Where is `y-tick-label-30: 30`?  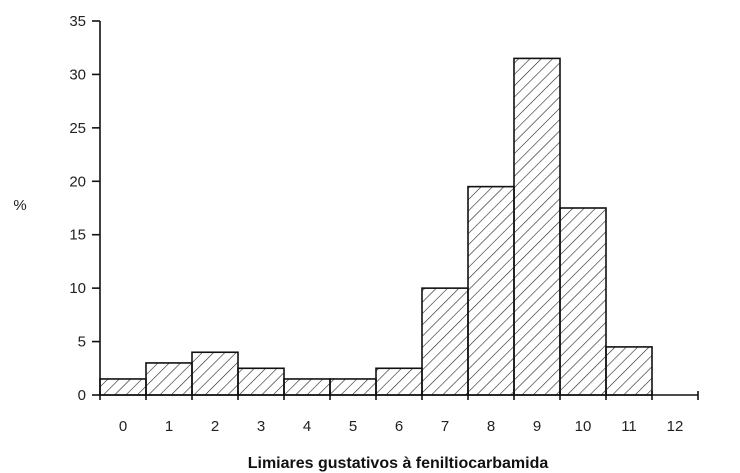
y-tick-label-30: 30 is located at coordinates (77, 74).